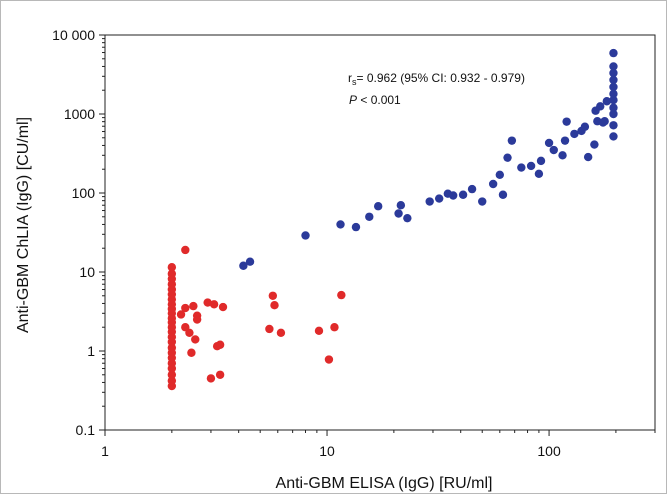  Describe the element at coordinates (84, 193) in the screenshot. I see `y-tick-label: 100` at that location.